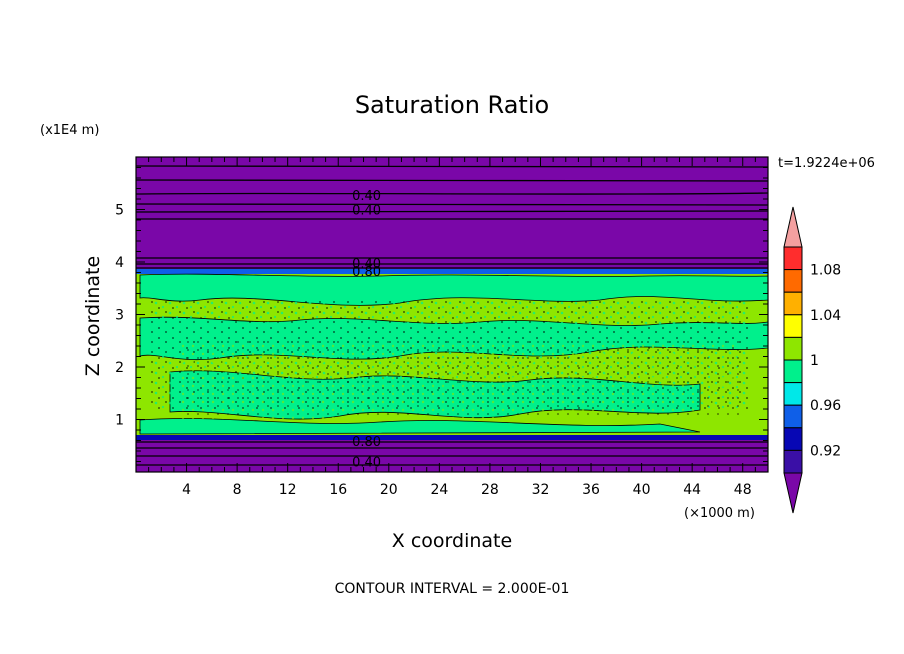  Describe the element at coordinates (692, 490) in the screenshot. I see `x-tick-label: 44` at that location.